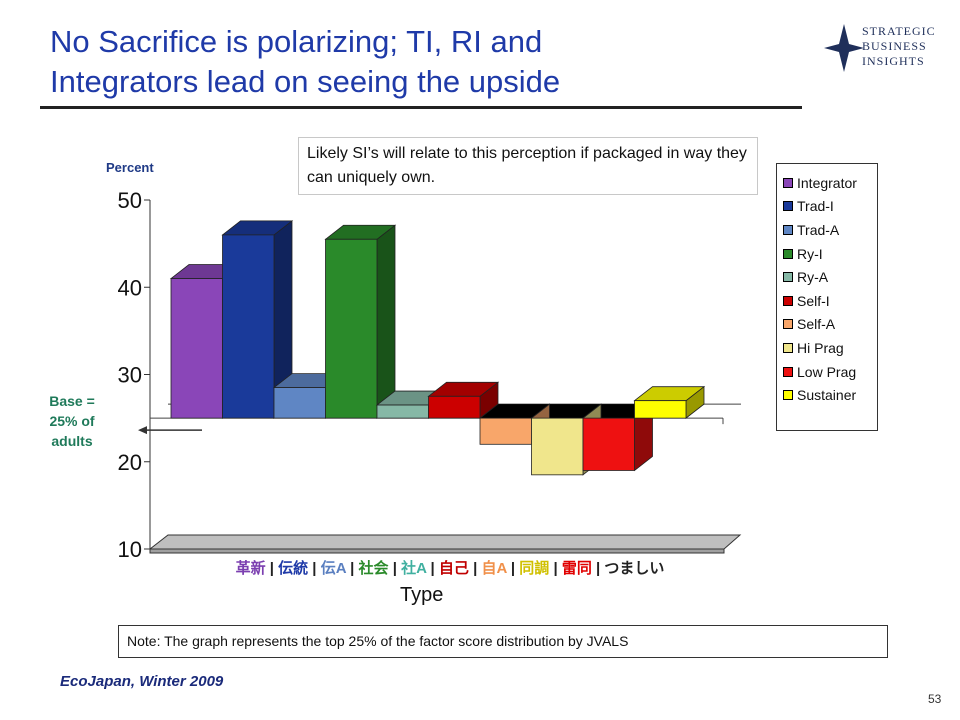 The image size is (960, 720). Describe the element at coordinates (810, 253) in the screenshot. I see `legend-label-ry-i: Ry-I` at that location.